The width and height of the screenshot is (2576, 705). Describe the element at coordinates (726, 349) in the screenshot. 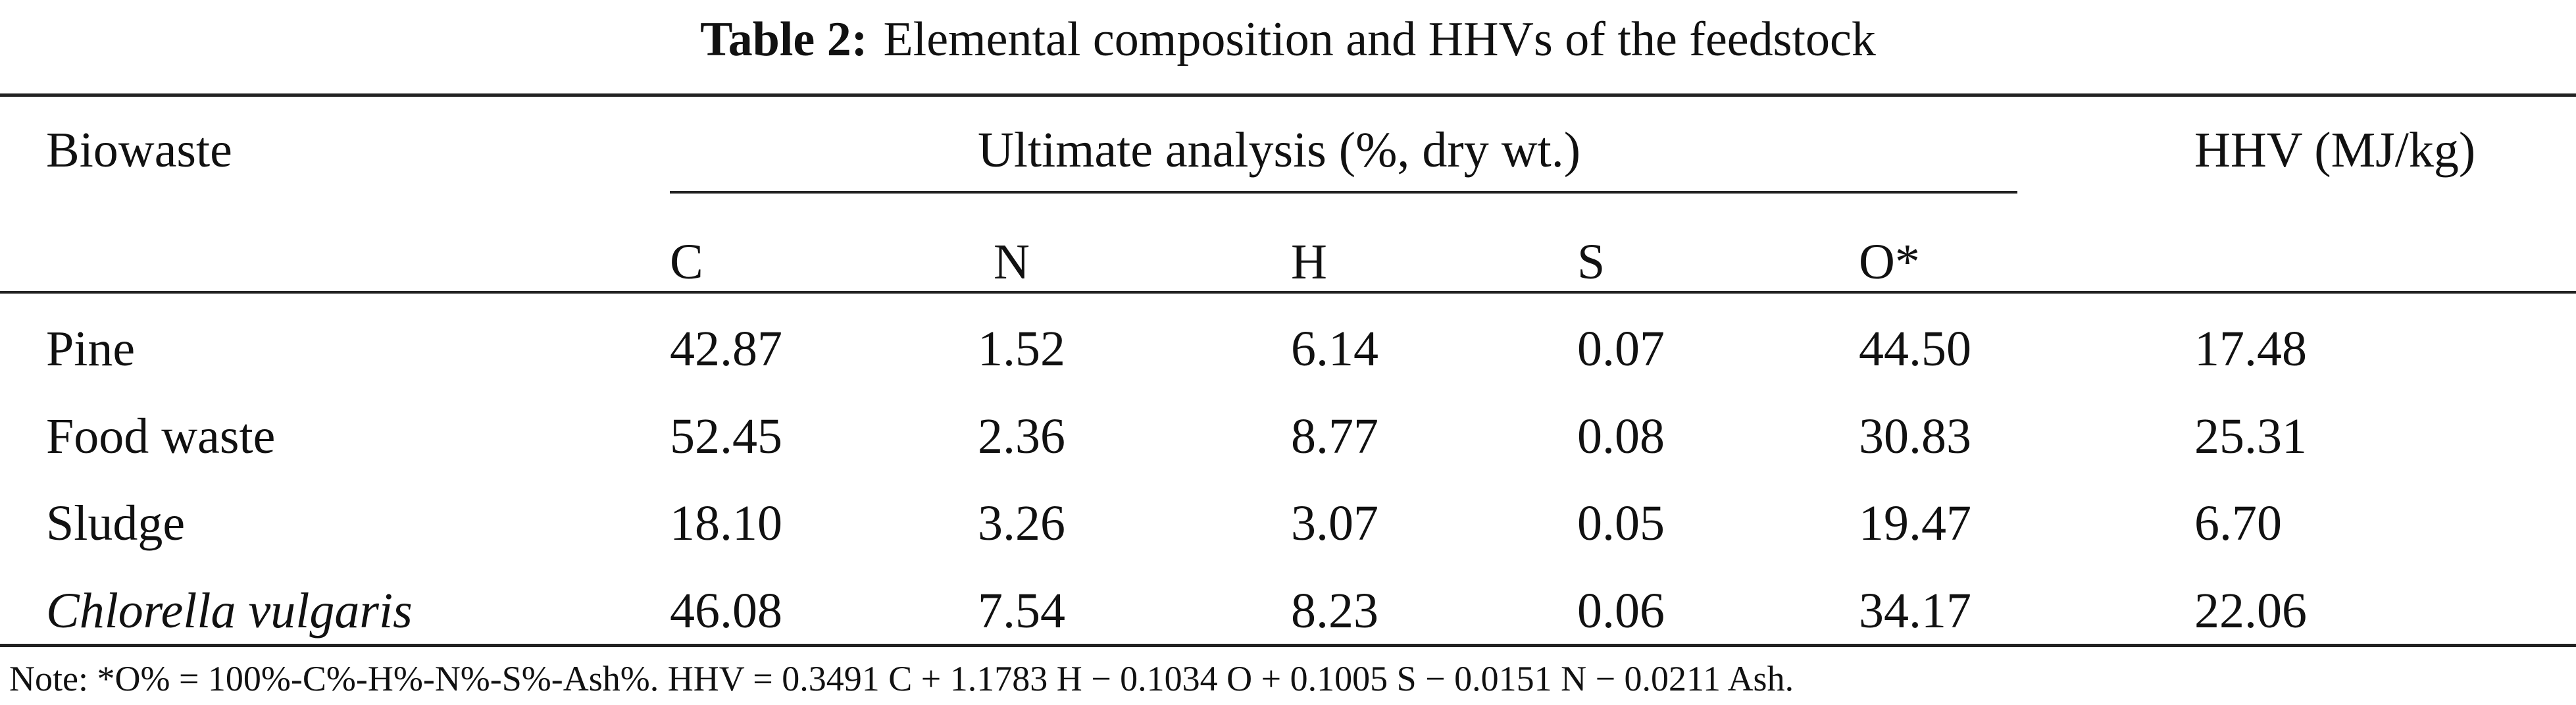

I see `row-value: 42.87` at that location.